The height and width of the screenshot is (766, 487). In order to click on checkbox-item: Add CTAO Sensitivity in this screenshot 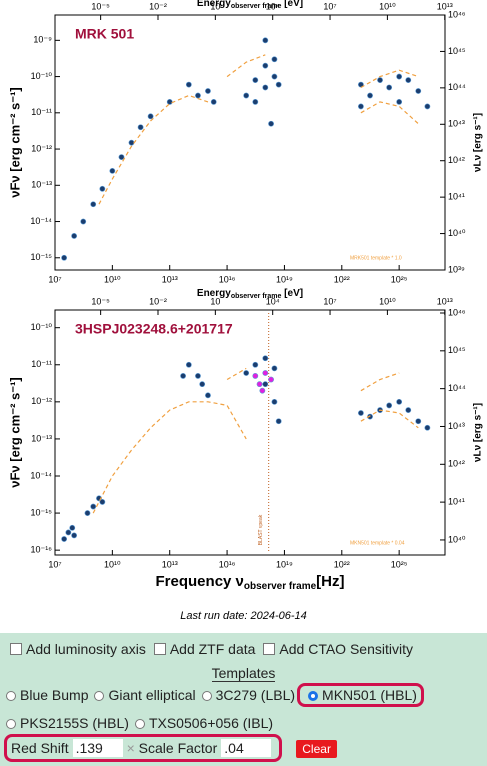, I will do `click(336, 649)`.